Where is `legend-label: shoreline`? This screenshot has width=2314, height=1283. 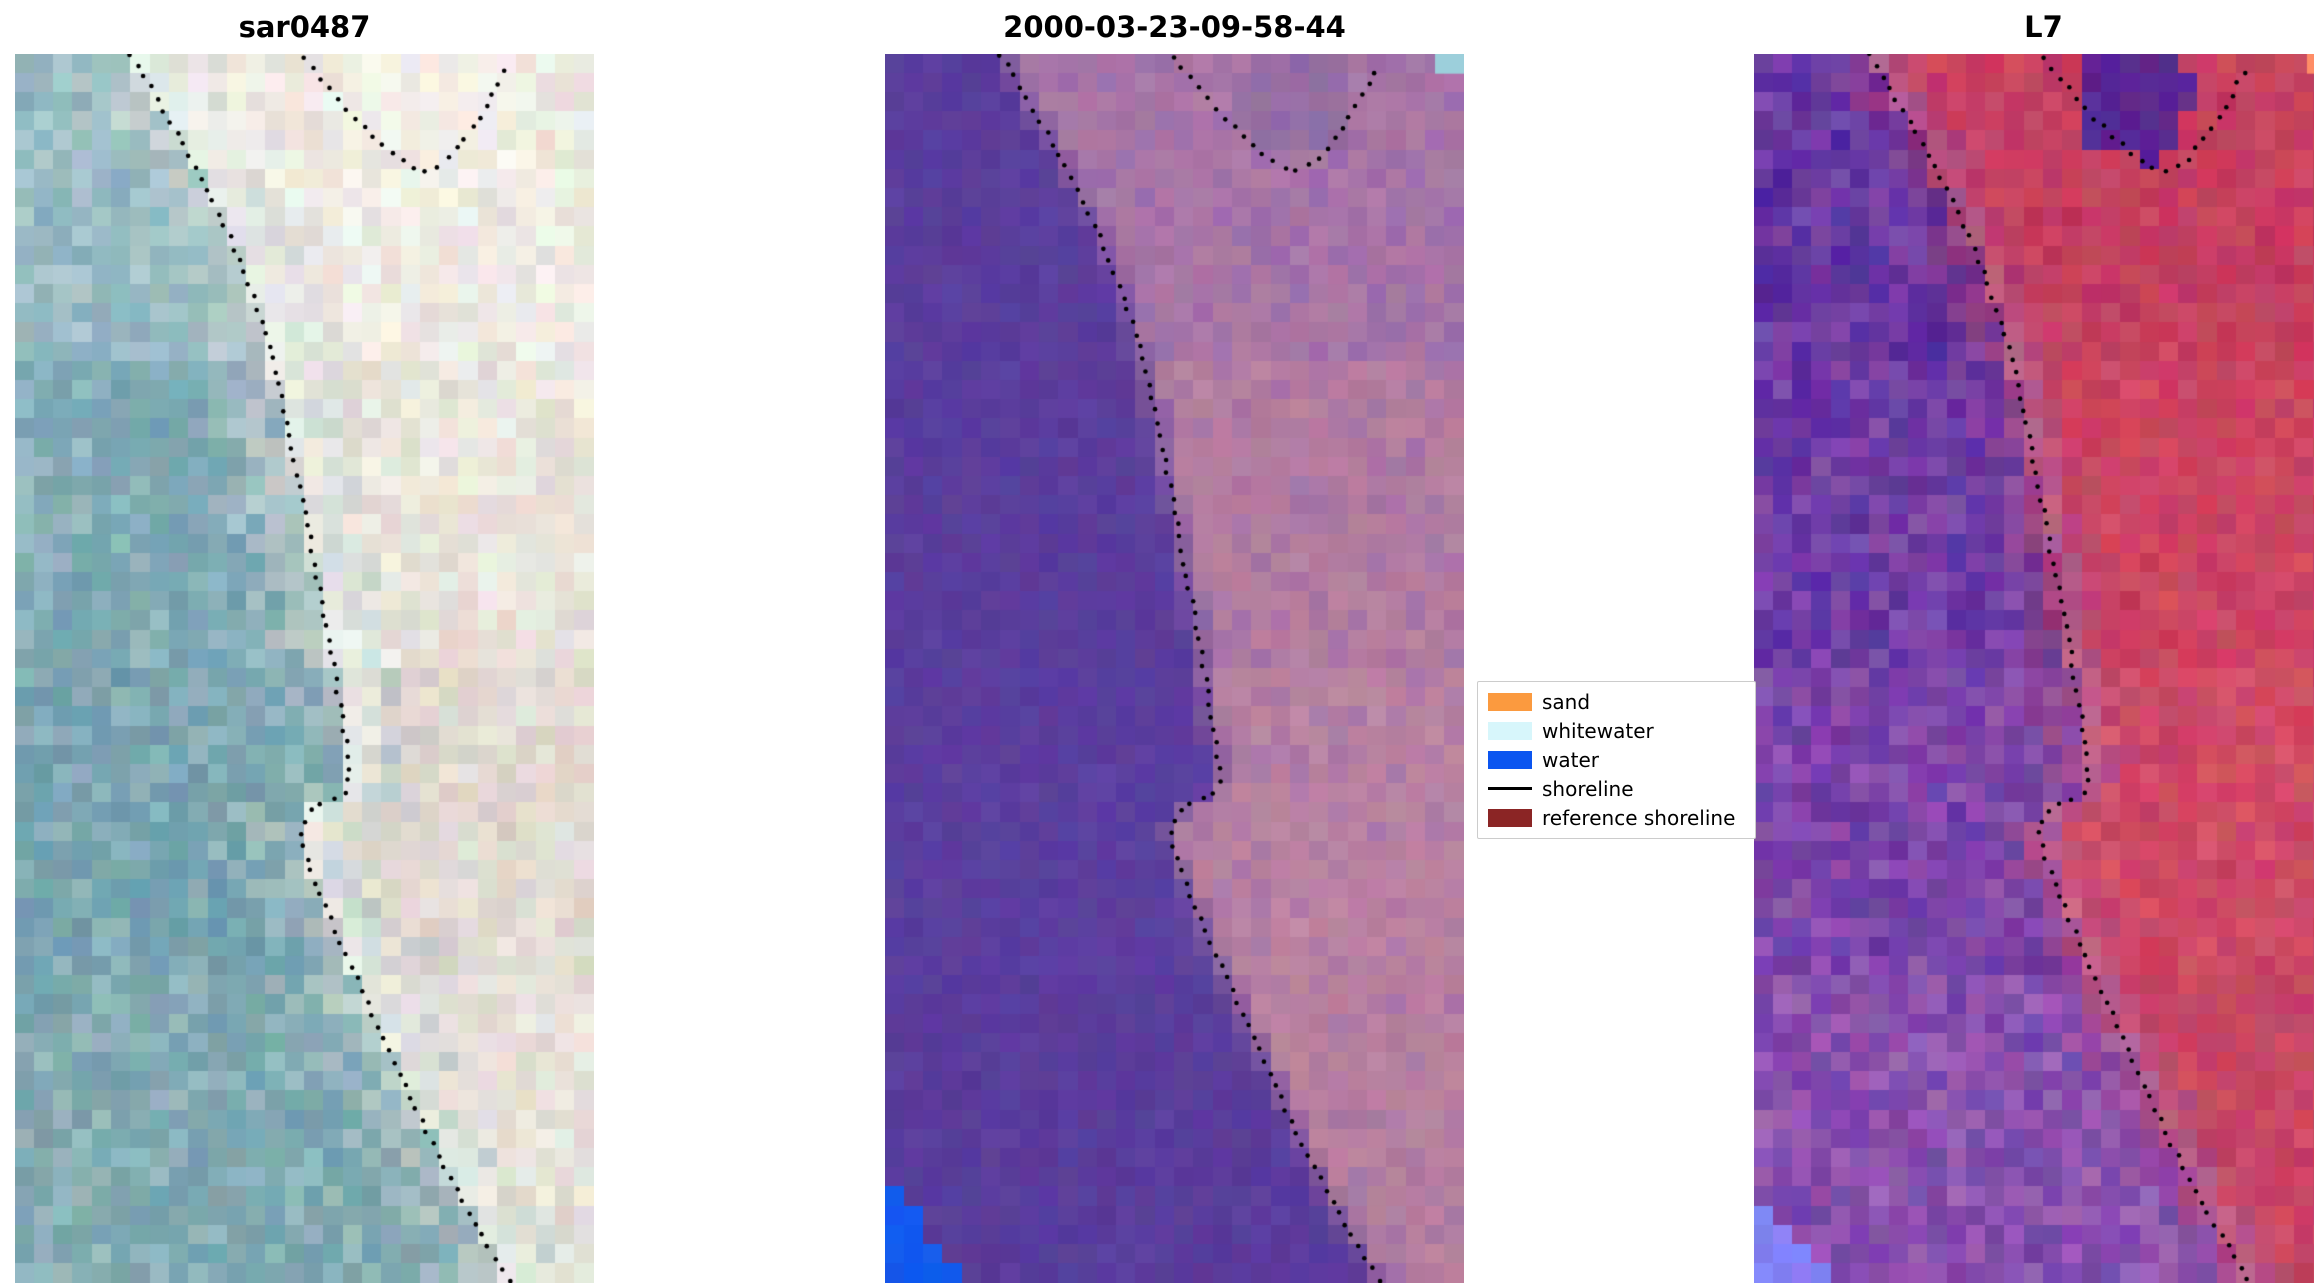 legend-label: shoreline is located at coordinates (1588, 788).